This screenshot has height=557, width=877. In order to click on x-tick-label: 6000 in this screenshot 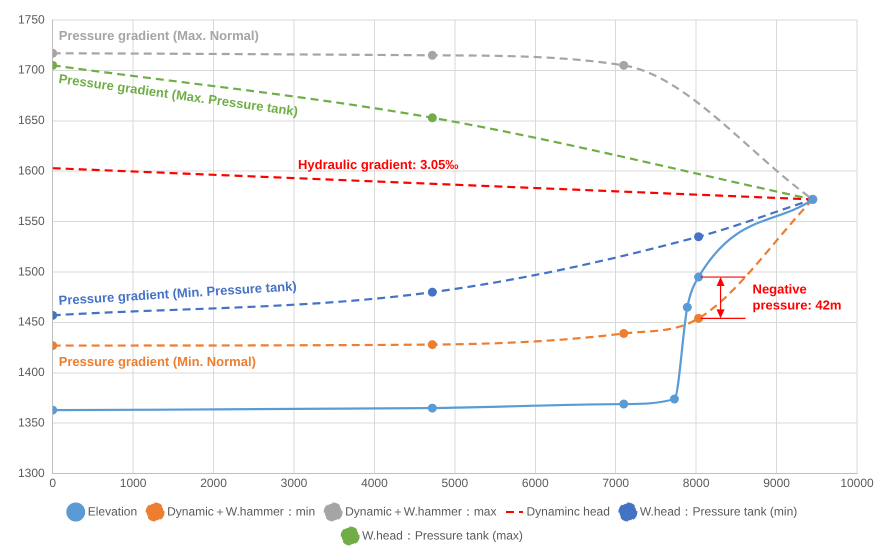, I will do `click(535, 483)`.